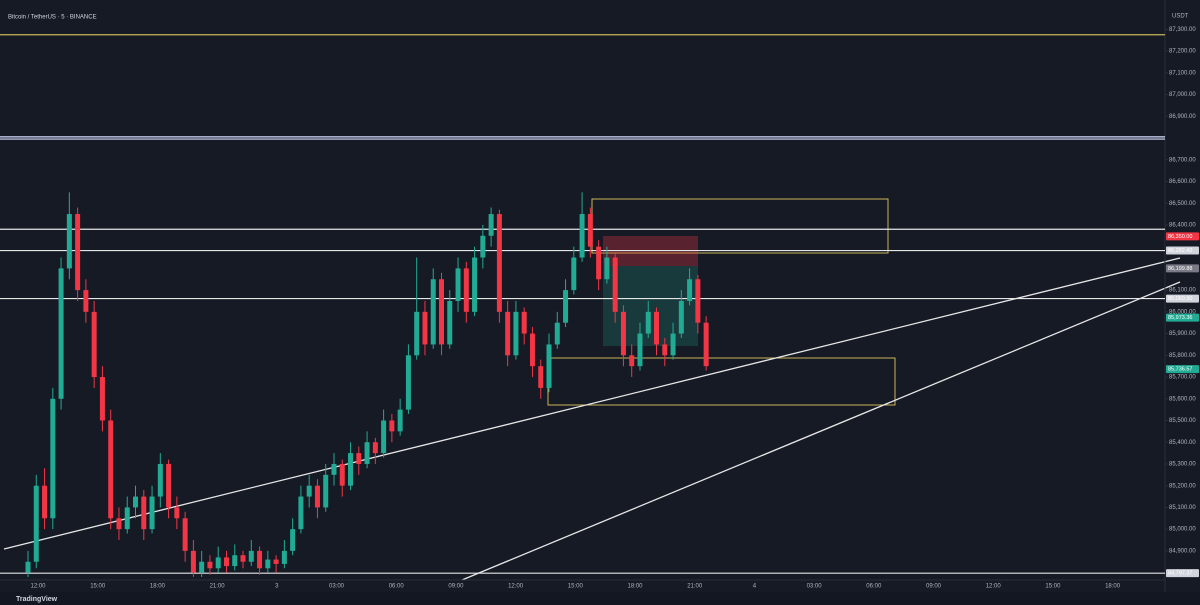 The height and width of the screenshot is (605, 1200). Describe the element at coordinates (1182, 378) in the screenshot. I see `y-tick-label: 85,700.00` at that location.